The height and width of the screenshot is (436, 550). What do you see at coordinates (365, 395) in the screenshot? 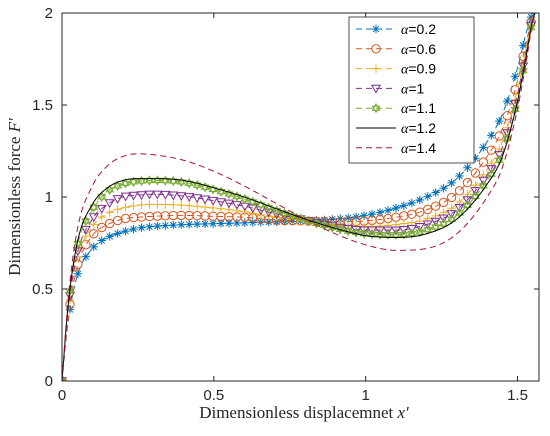
I see `x-tick-label: 1` at bounding box center [365, 395].